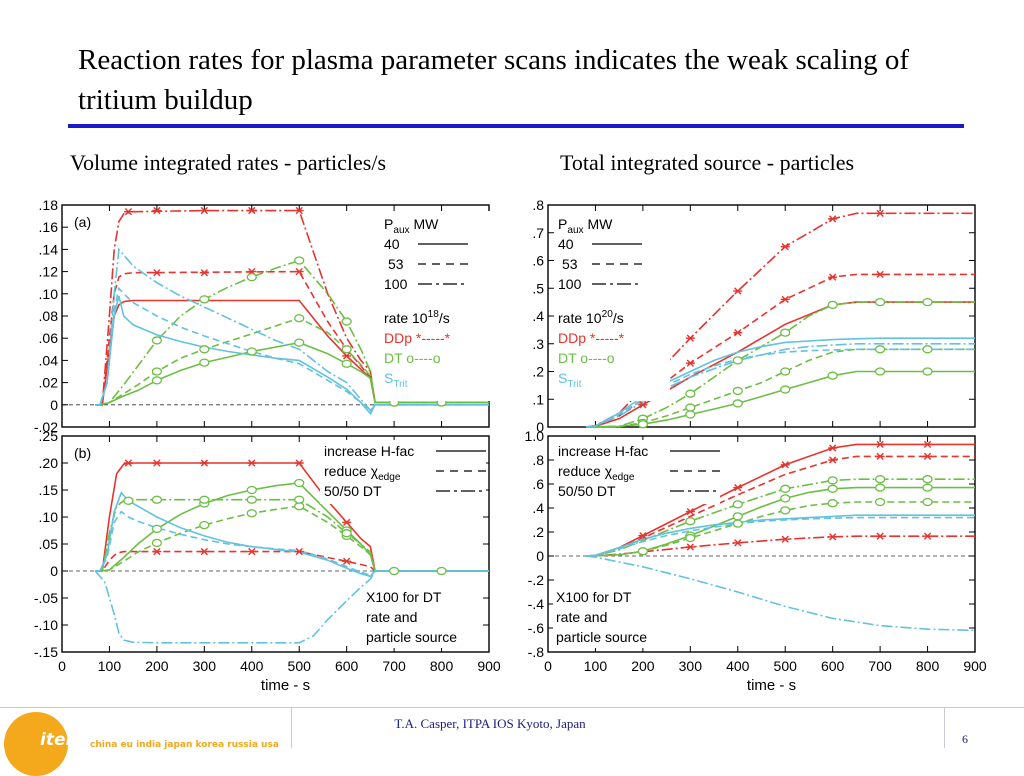 The width and height of the screenshot is (1024, 776). Describe the element at coordinates (49, 436) in the screenshot. I see `y-tick-label: .25` at that location.